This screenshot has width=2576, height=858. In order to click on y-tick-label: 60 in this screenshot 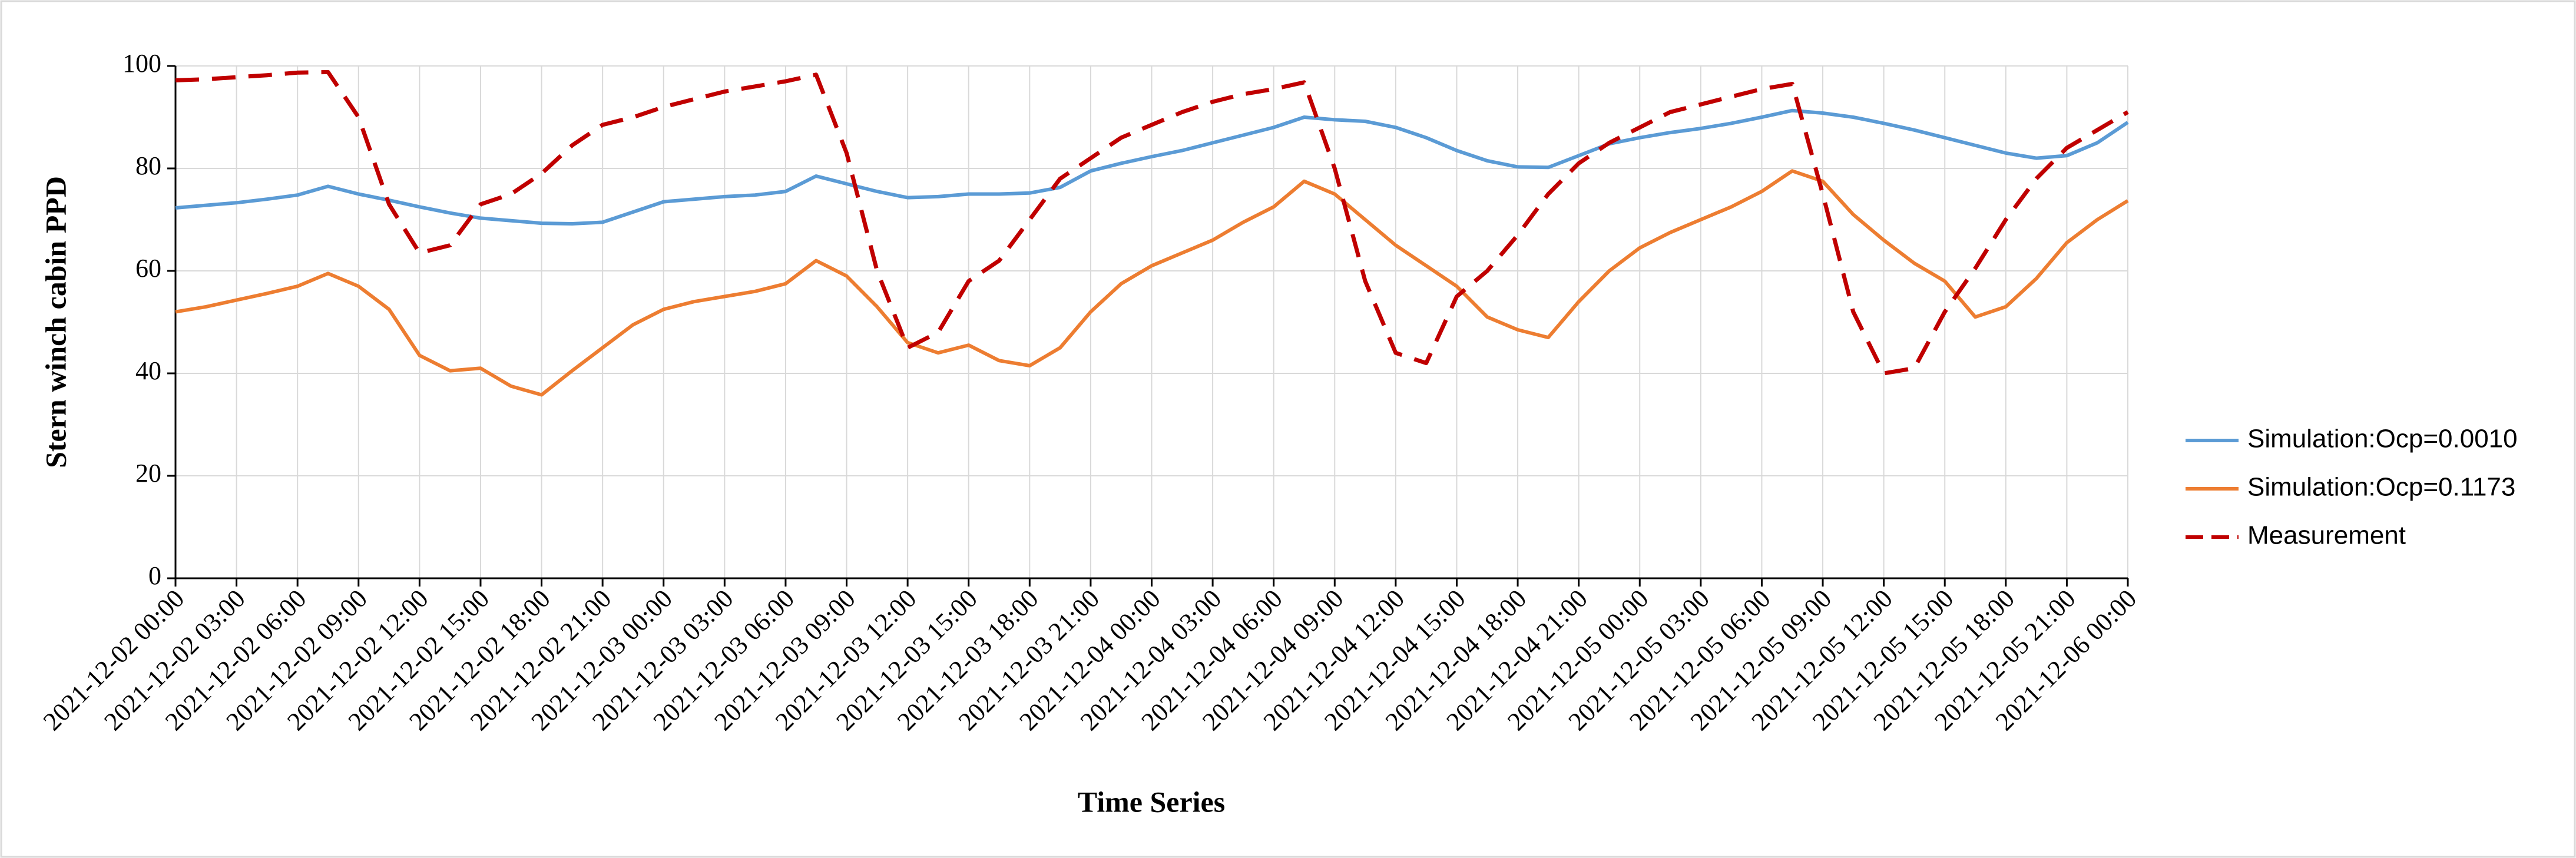, I will do `click(148, 268)`.